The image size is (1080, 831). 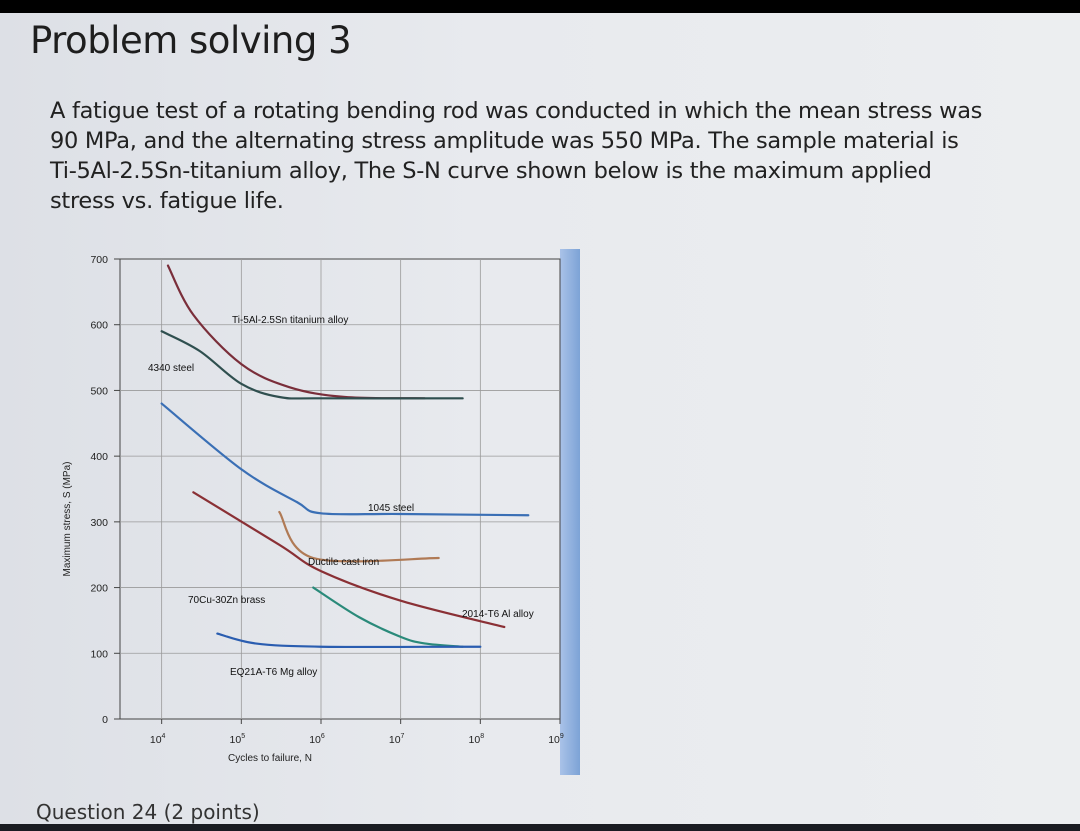 I want to click on x-tick-label: 10⁹, so click(x=556, y=739).